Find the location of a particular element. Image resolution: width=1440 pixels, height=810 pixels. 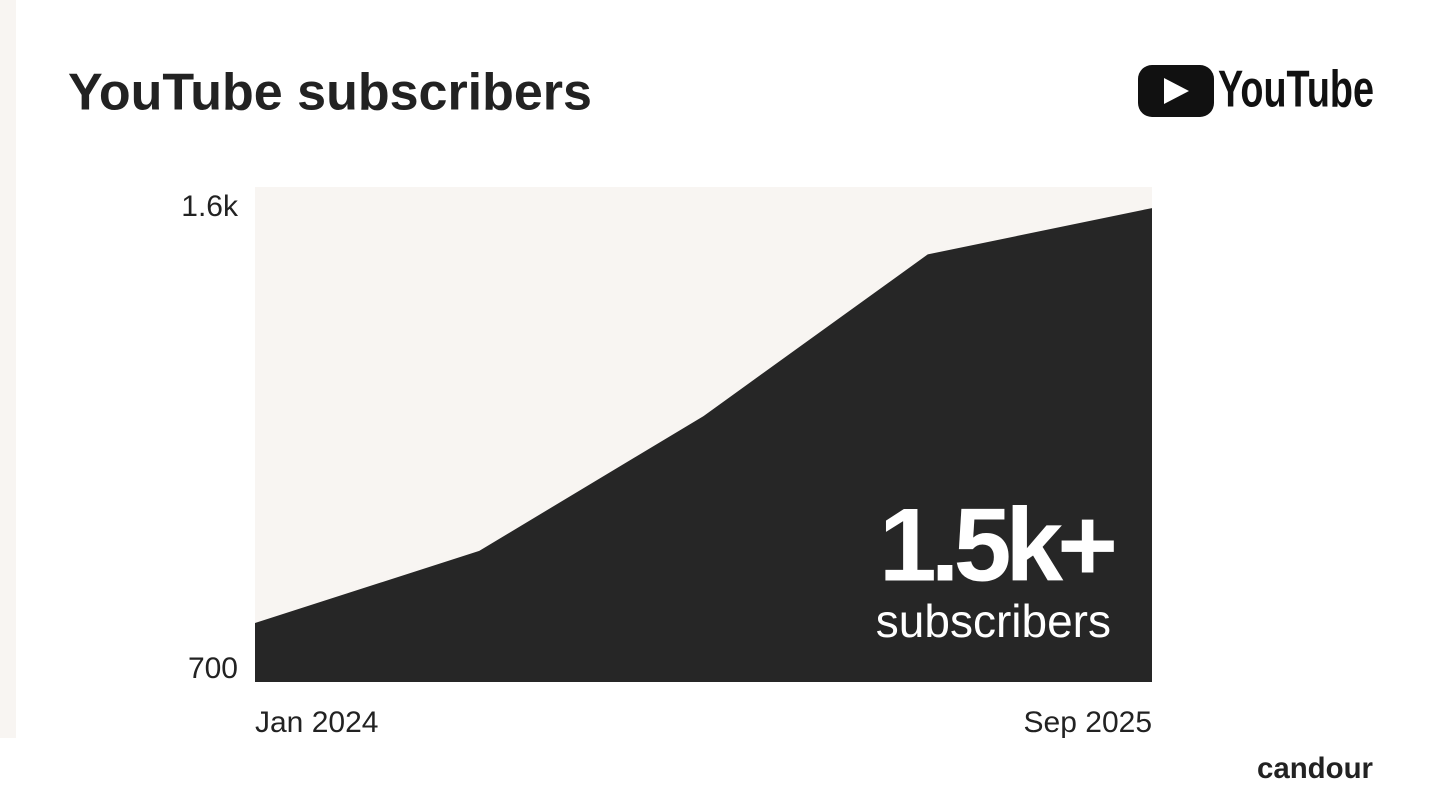

x-tick-label: Jan 2024 is located at coordinates (316, 722).